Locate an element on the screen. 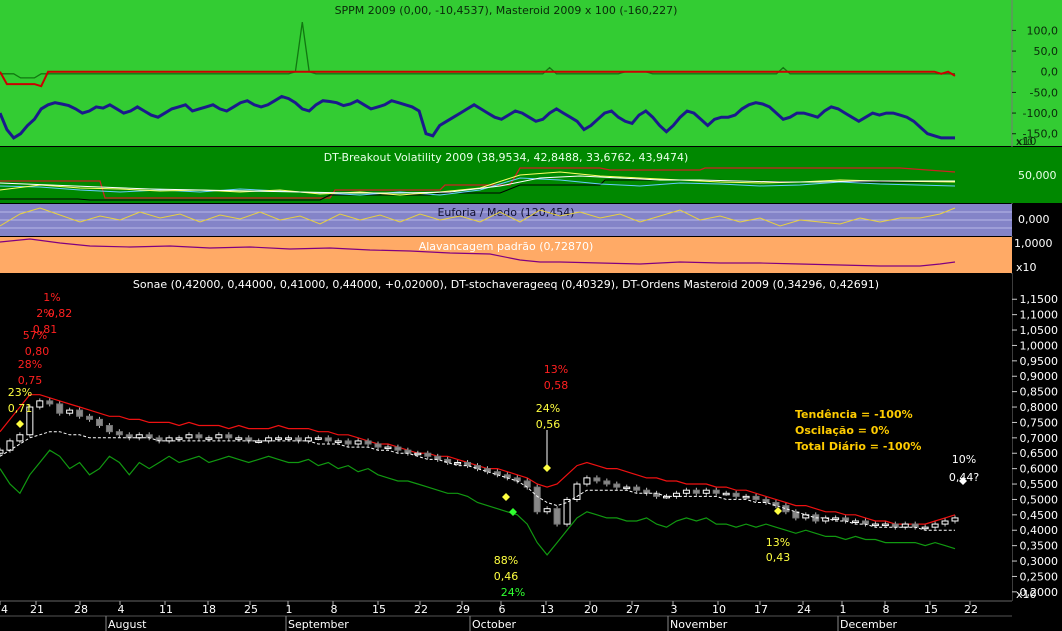 The height and width of the screenshot is (631, 1062). info-oscilacao: Oscilação = 0% is located at coordinates (842, 430).